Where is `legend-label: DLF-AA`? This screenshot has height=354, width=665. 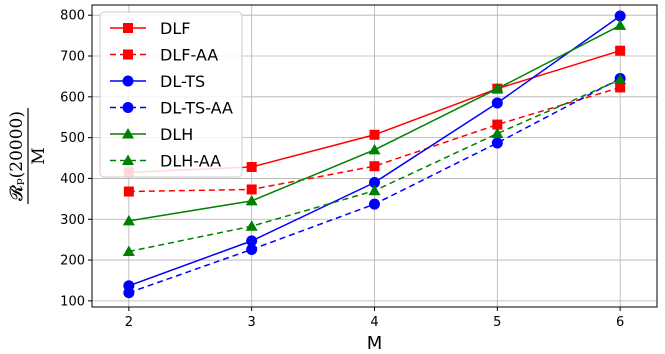 legend-label: DLF-AA is located at coordinates (189, 55).